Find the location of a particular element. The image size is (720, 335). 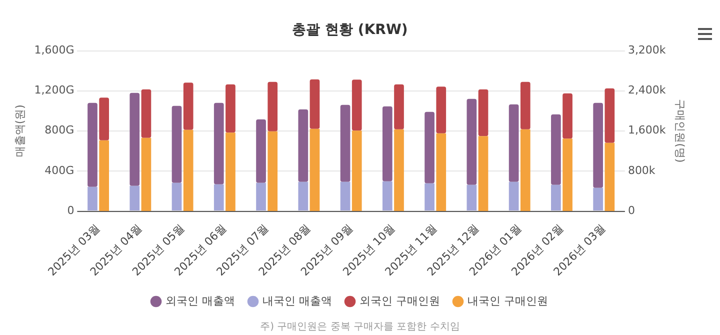

legend-label: 외국인 매출액 is located at coordinates (201, 301).